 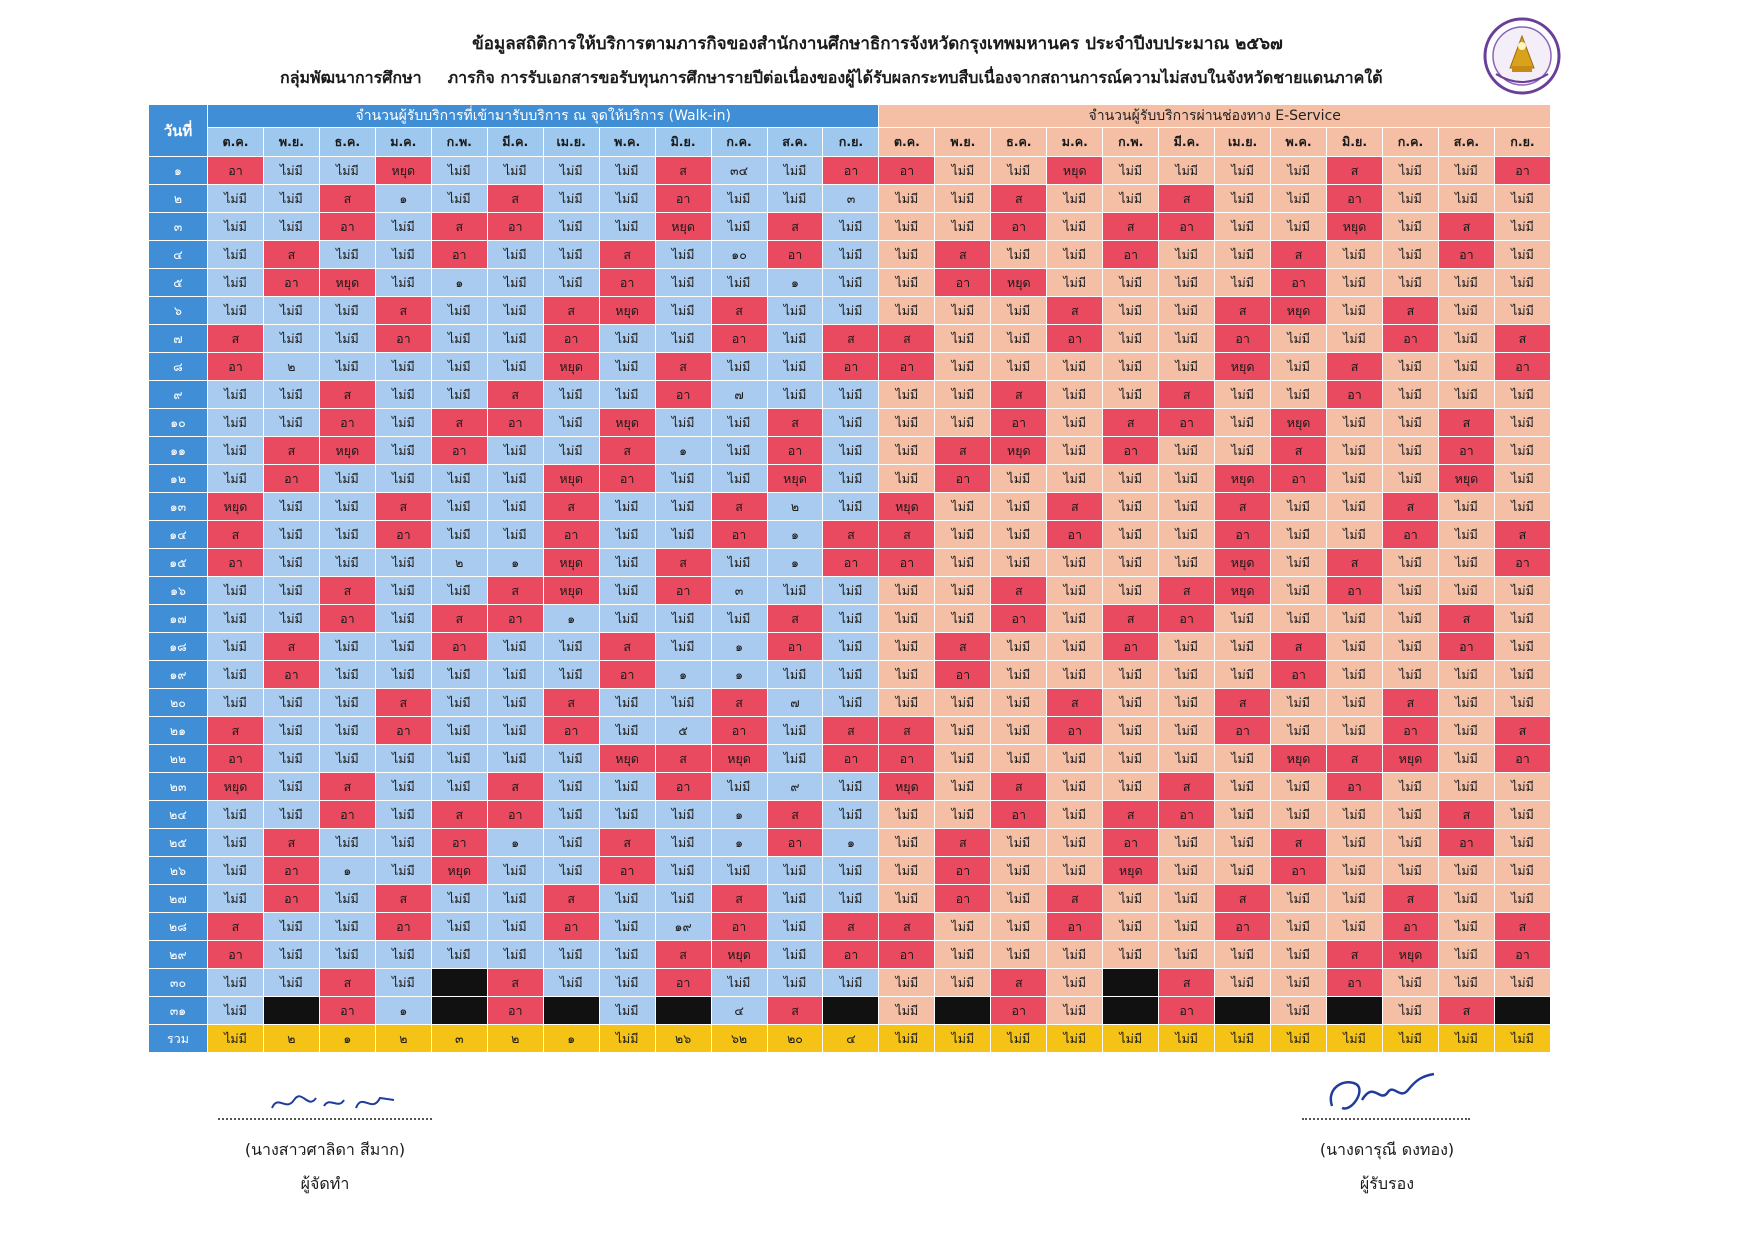 I want to click on walkin-cell: ๑, so click(x=795, y=282).